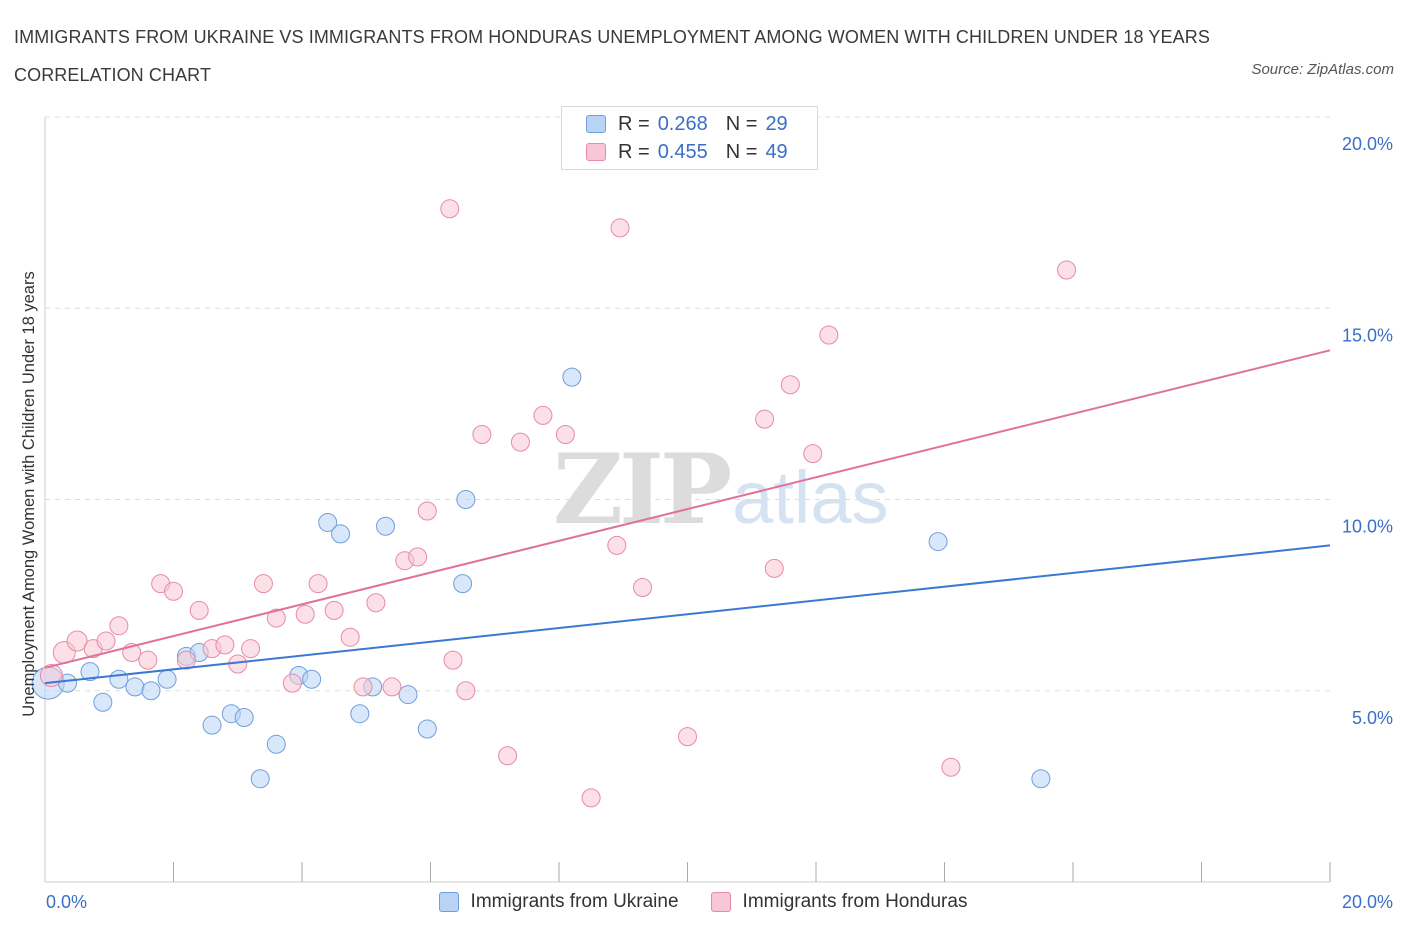 Image resolution: width=1406 pixels, height=930 pixels. I want to click on series-swatch-honduras, so click(720, 902).